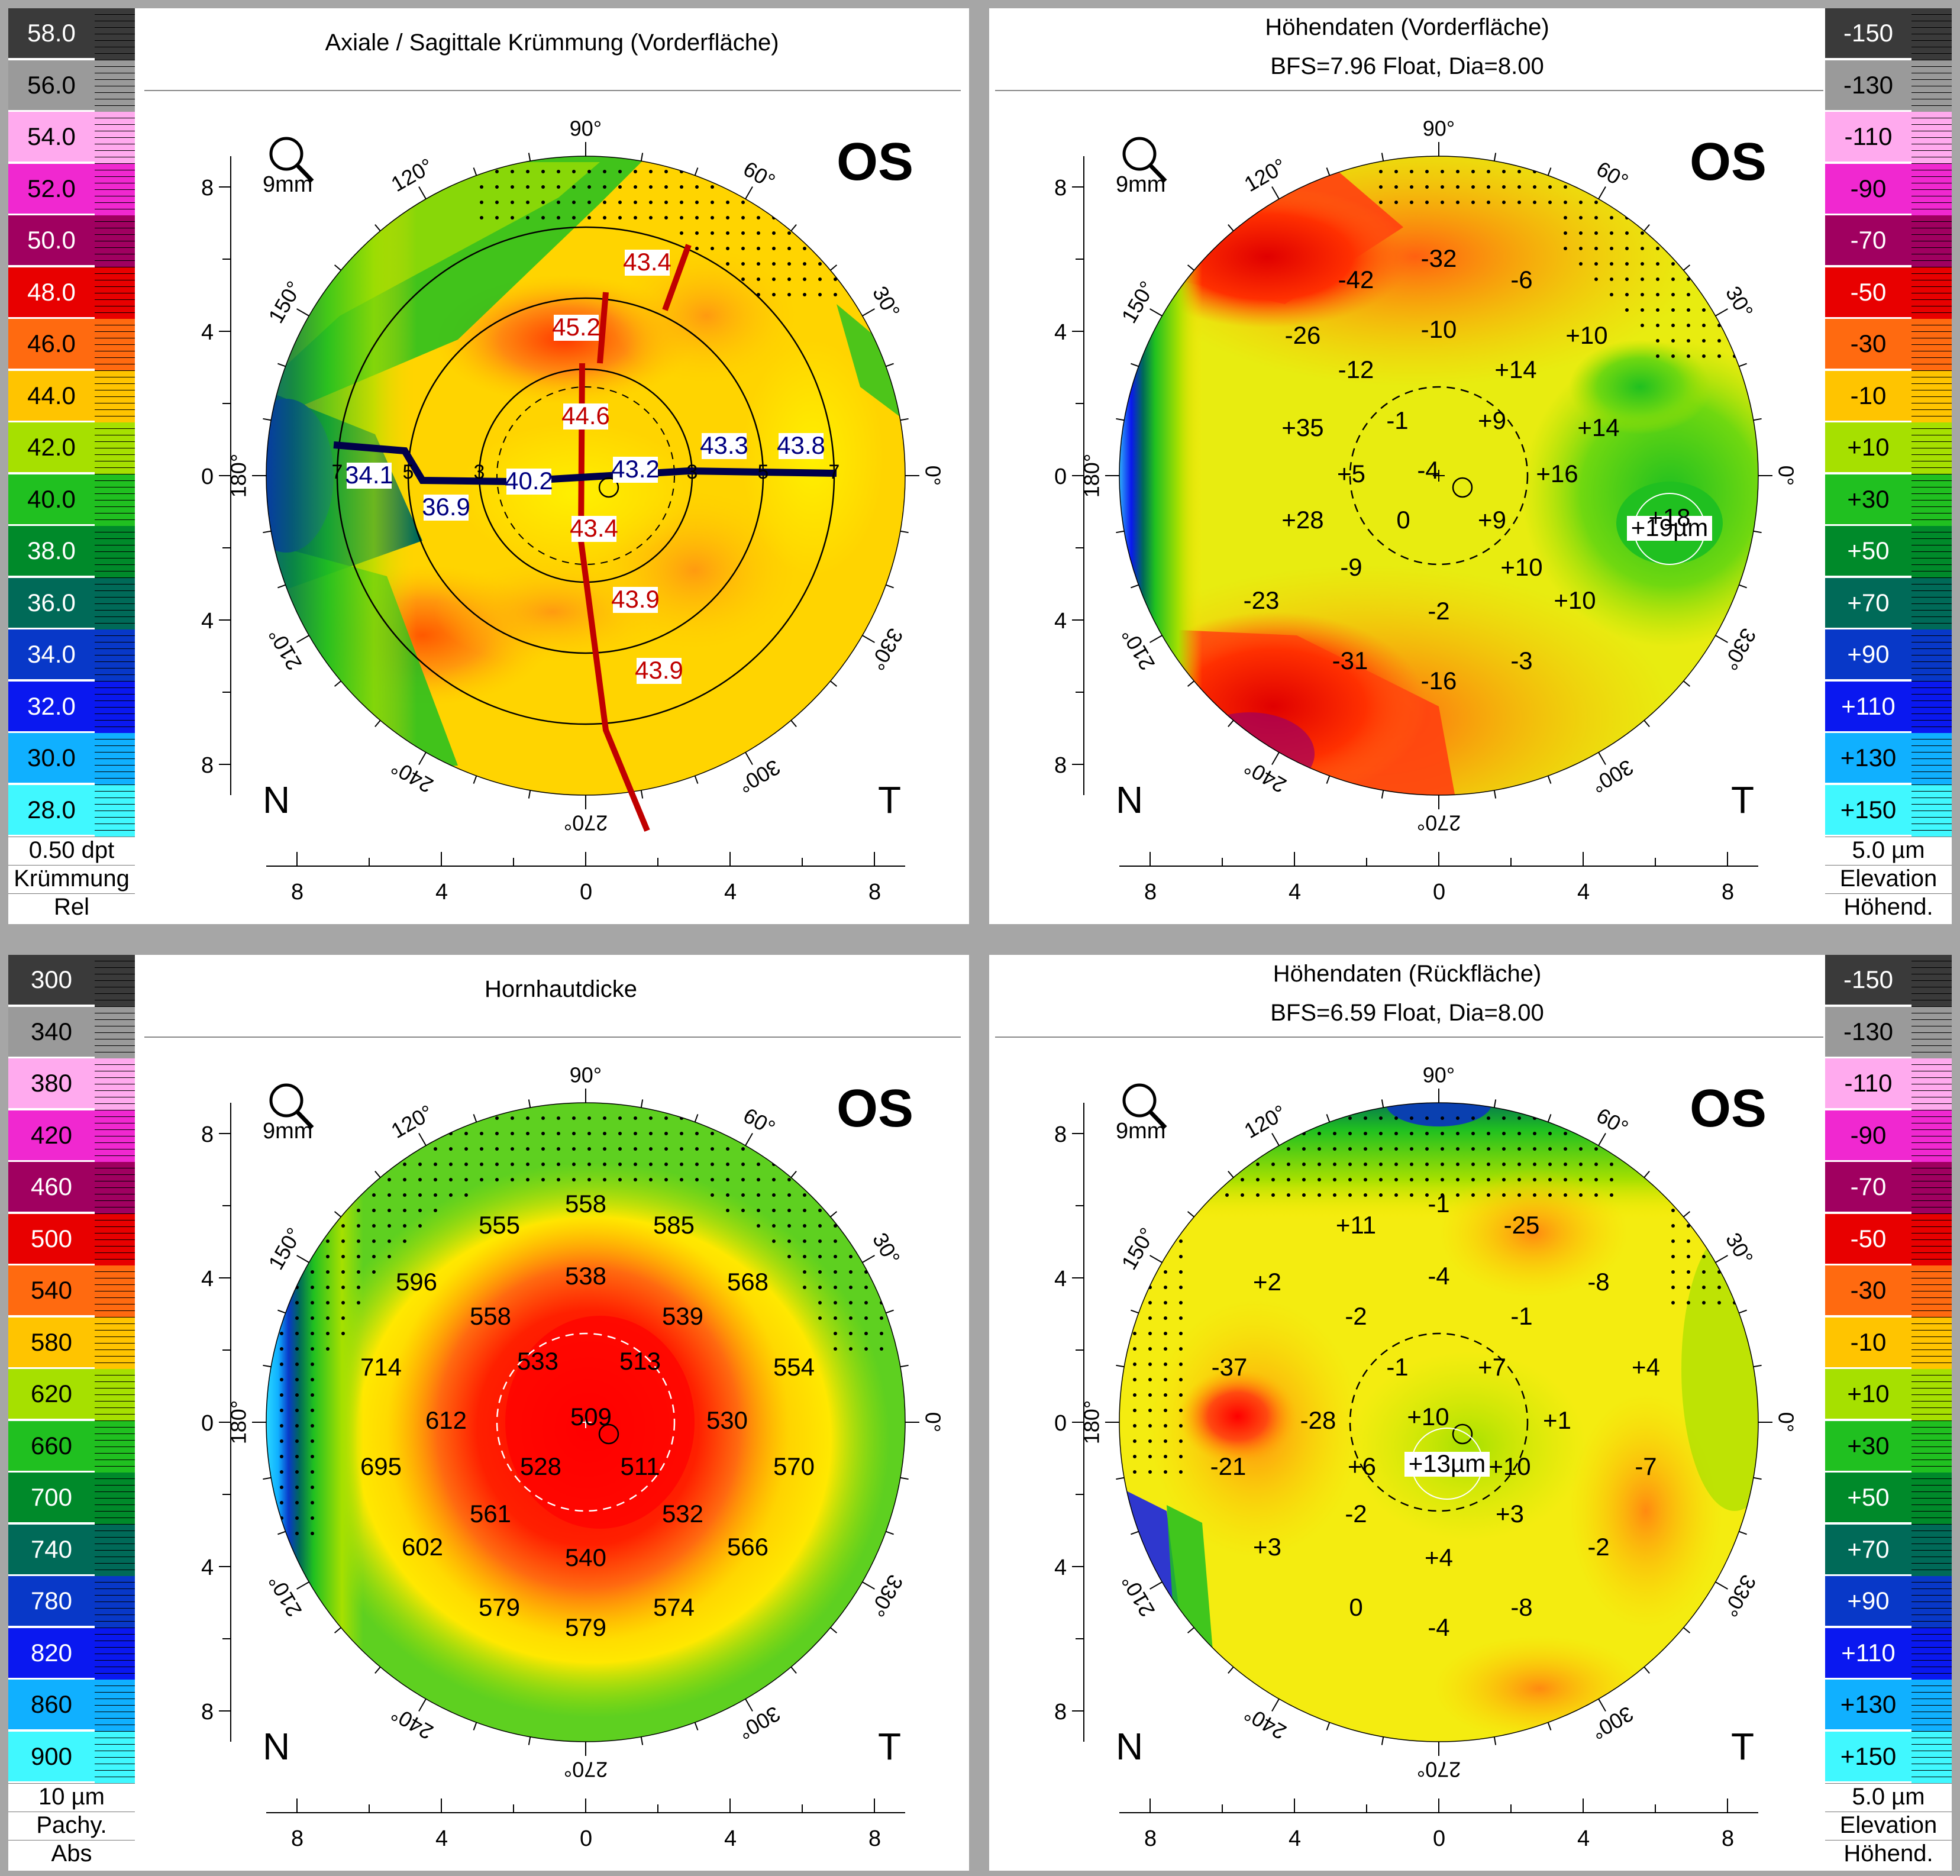  I want to click on y-tick-label: 4, so click(207, 332).